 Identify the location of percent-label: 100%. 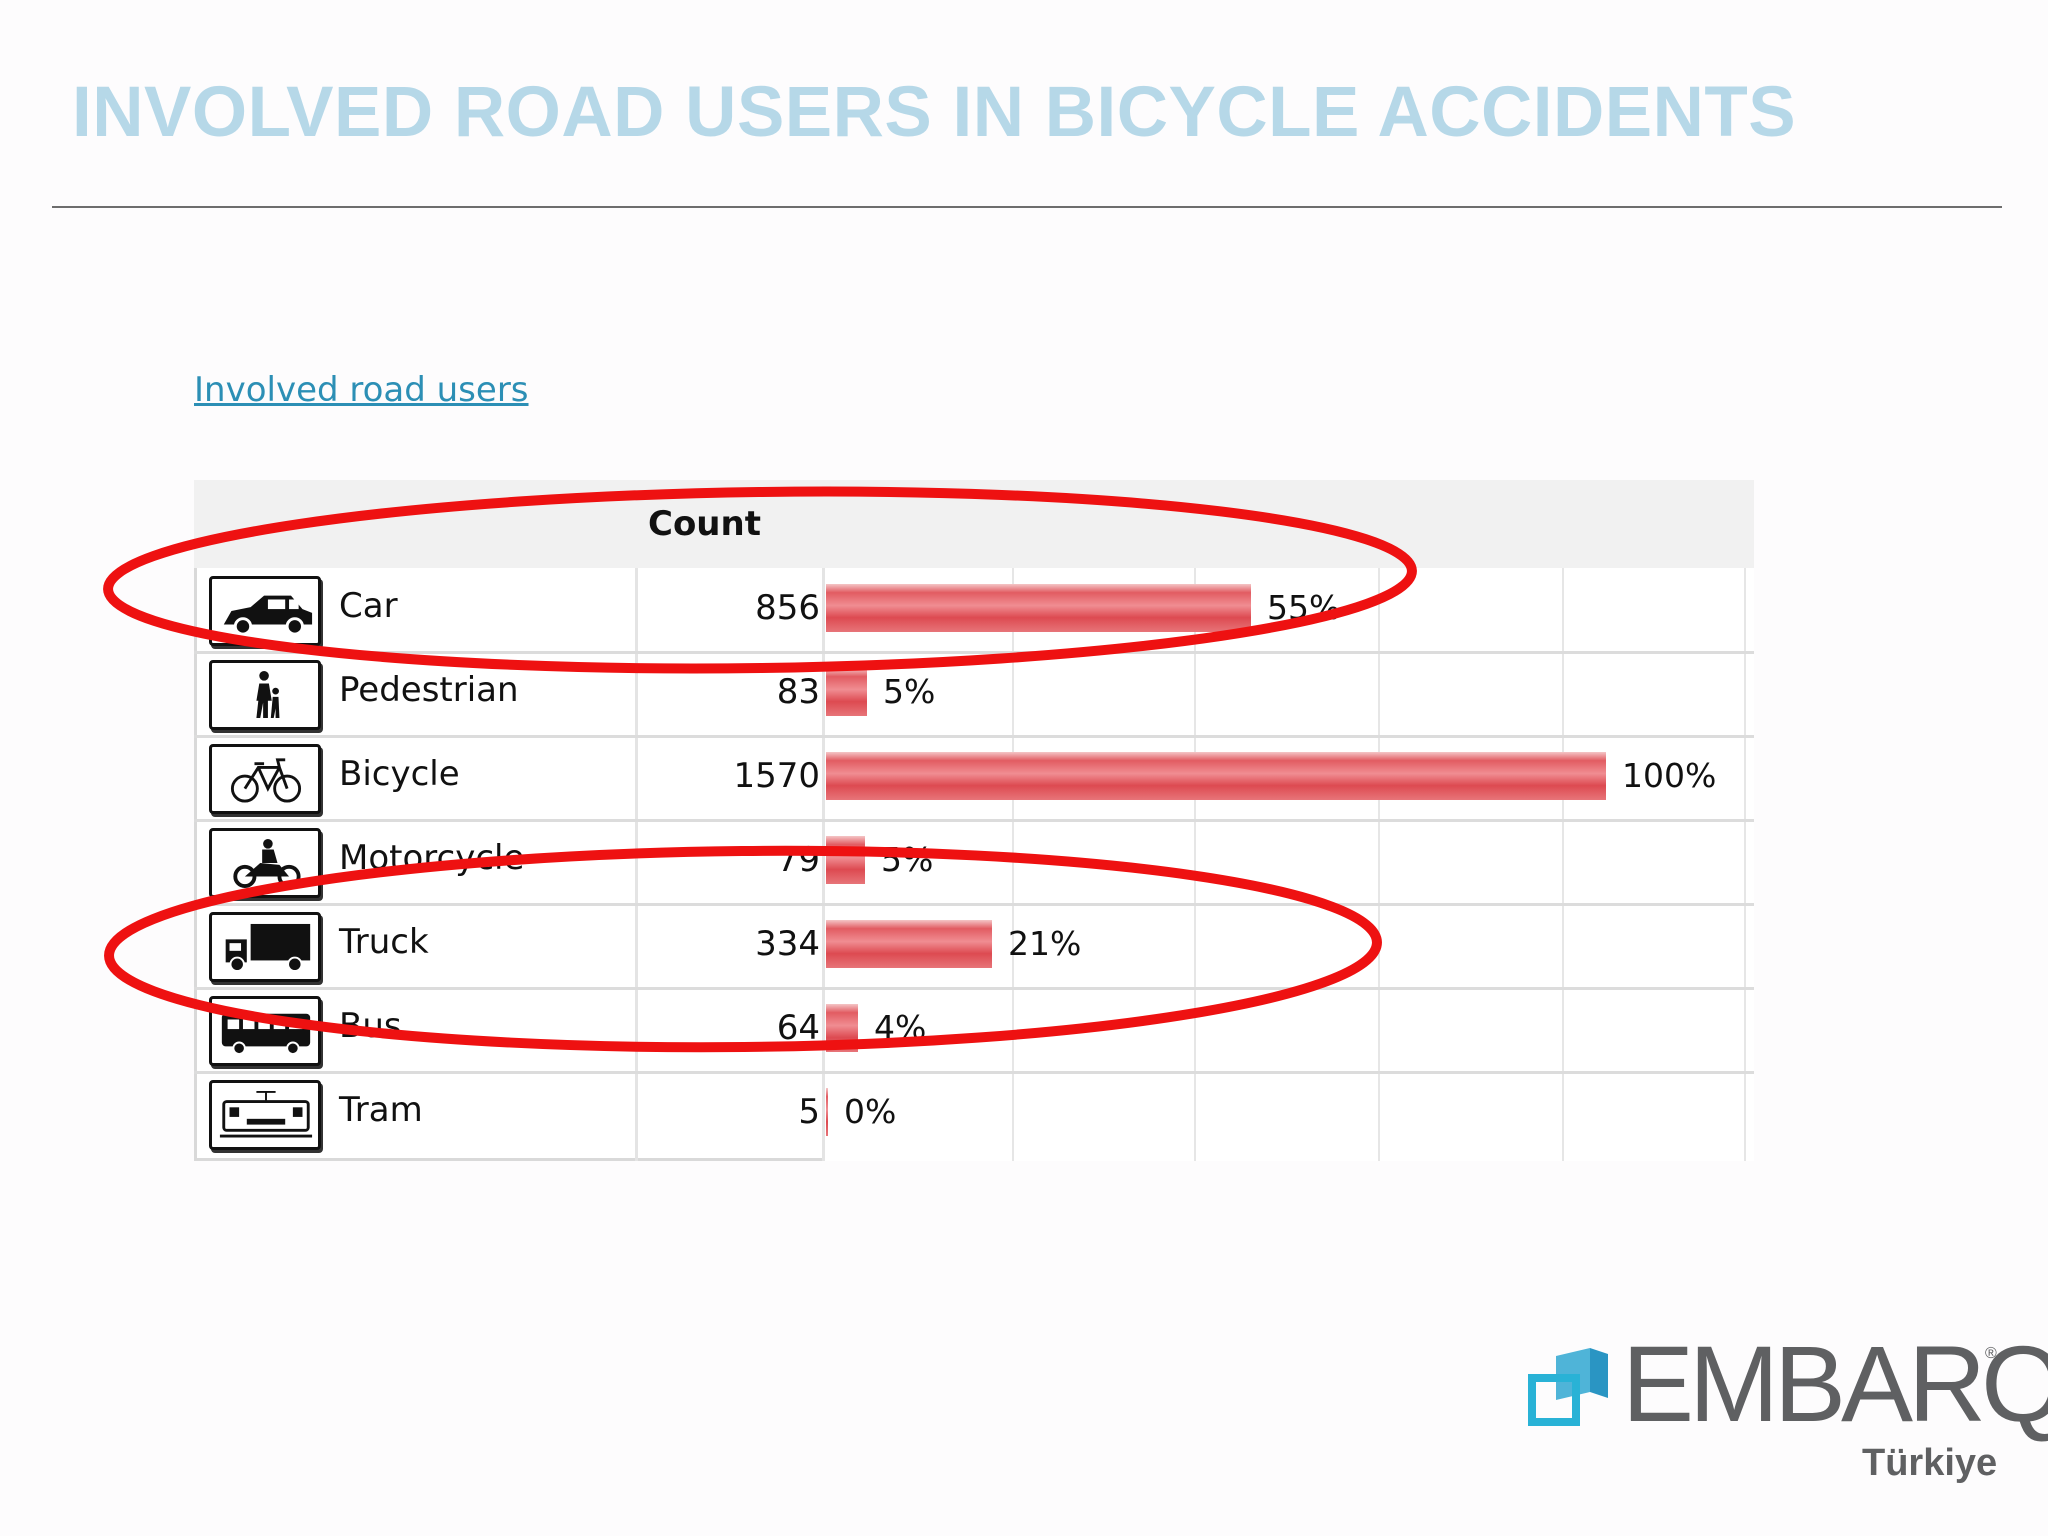
(1669, 775).